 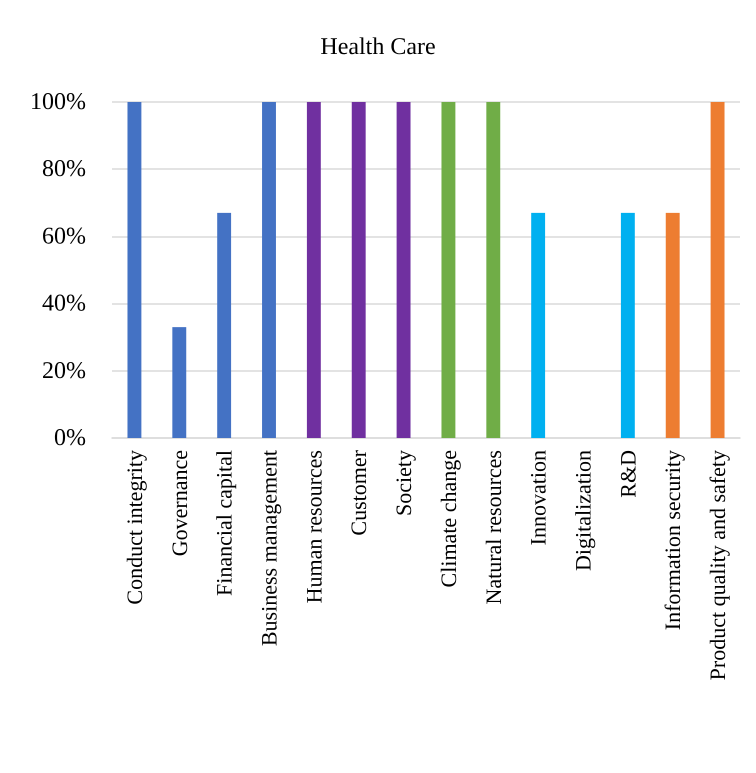 I want to click on x-tick-label: Digitalization, so click(x=583, y=510).